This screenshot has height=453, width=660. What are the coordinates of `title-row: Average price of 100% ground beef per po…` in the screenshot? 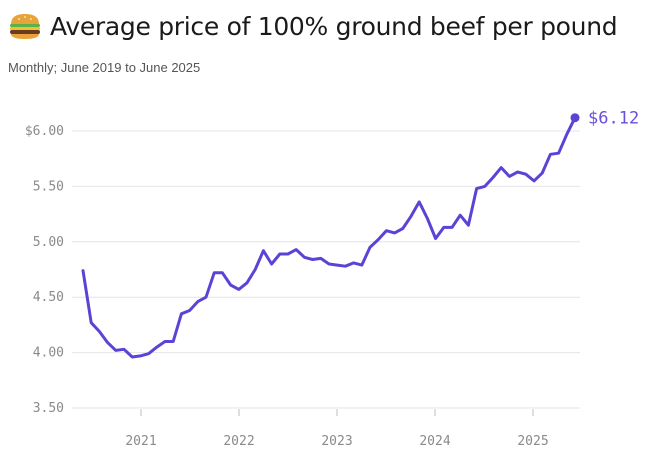 It's located at (330, 26).